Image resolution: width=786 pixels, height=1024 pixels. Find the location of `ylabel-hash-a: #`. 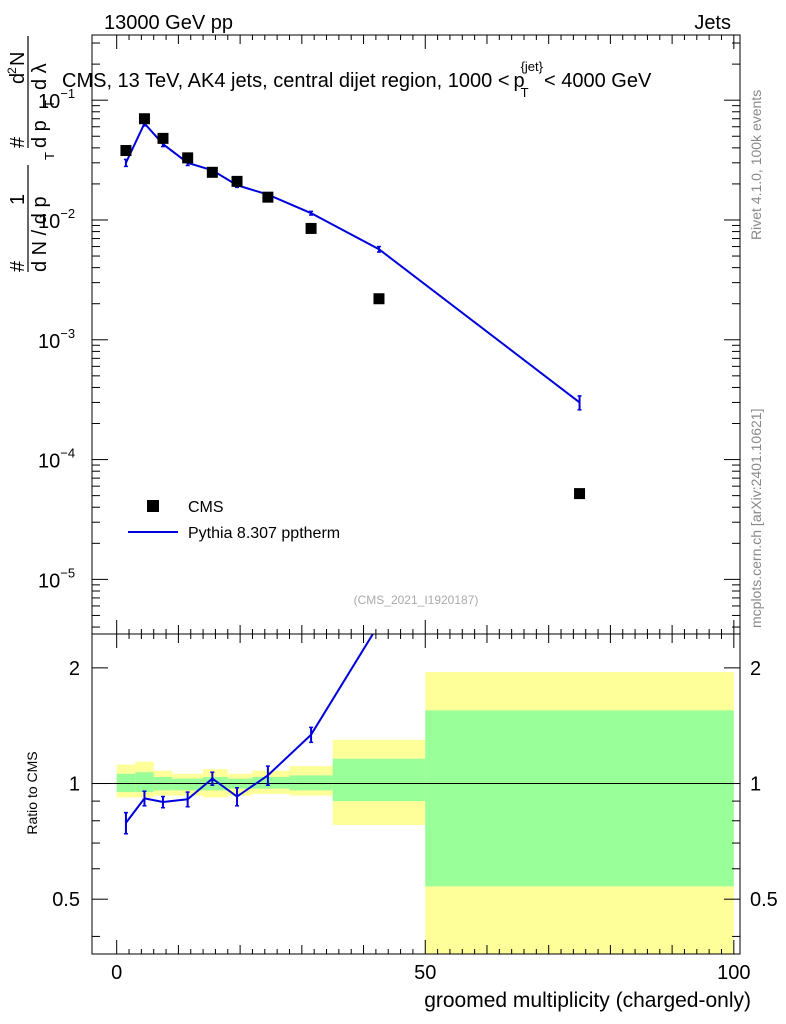

ylabel-hash-a: # is located at coordinates (18, 266).